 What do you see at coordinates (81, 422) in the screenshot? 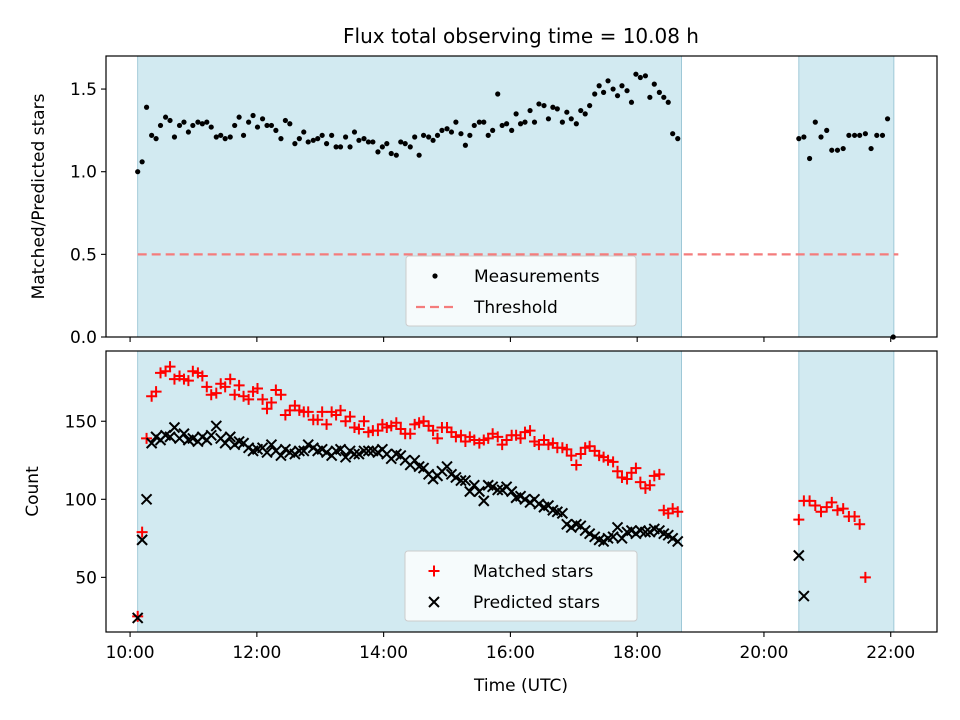
I see `y-tick-label: 150` at bounding box center [81, 422].